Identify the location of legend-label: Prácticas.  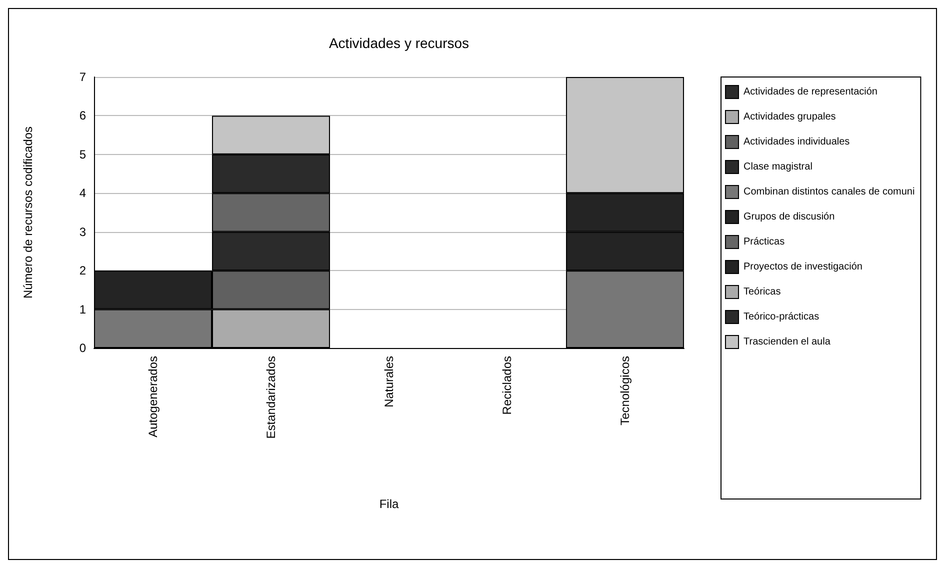
(764, 242).